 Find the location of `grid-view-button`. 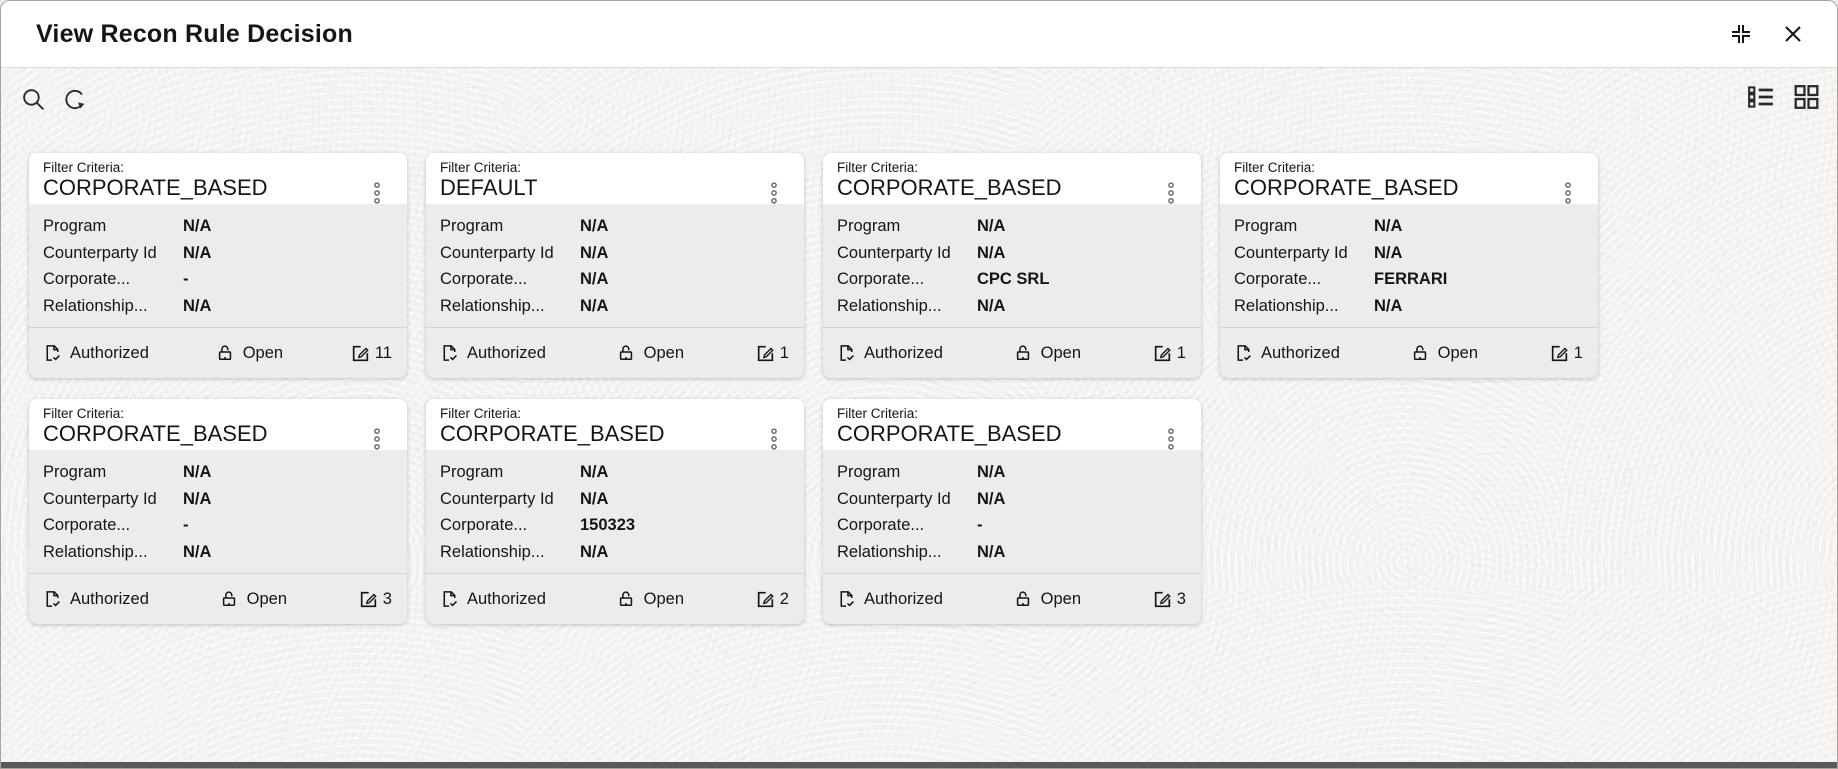

grid-view-button is located at coordinates (1806, 97).